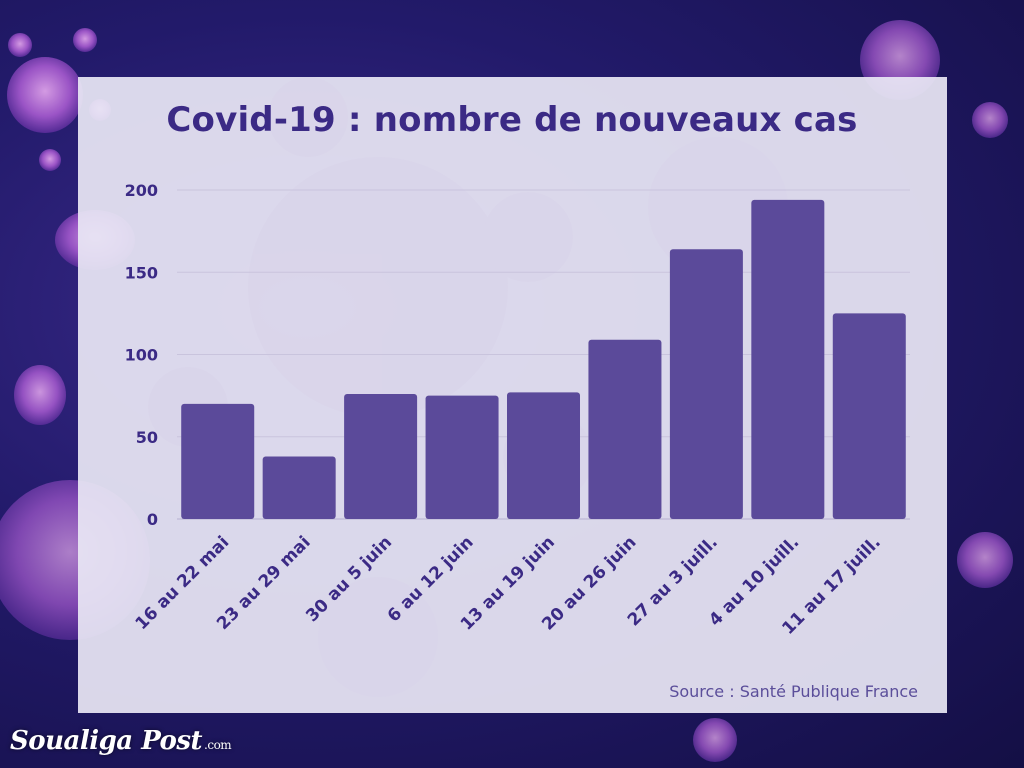  Describe the element at coordinates (218, 745) in the screenshot. I see `brand-suffix: .com` at that location.